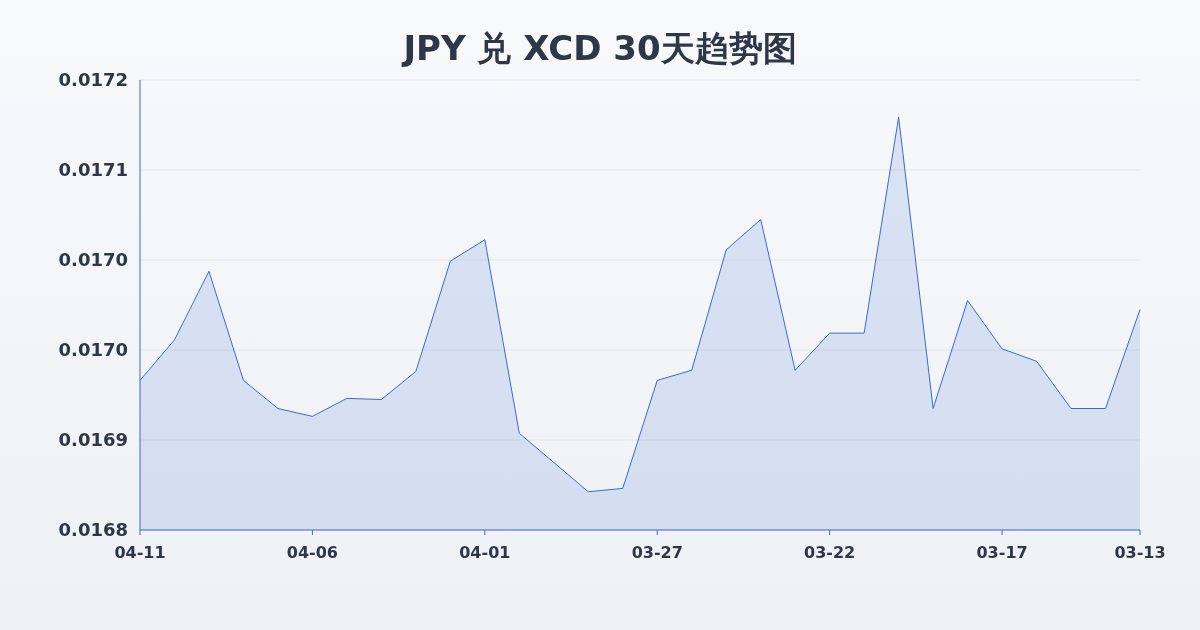 The image size is (1200, 630). What do you see at coordinates (312, 552) in the screenshot?
I see `x-tick-label: 04-06` at bounding box center [312, 552].